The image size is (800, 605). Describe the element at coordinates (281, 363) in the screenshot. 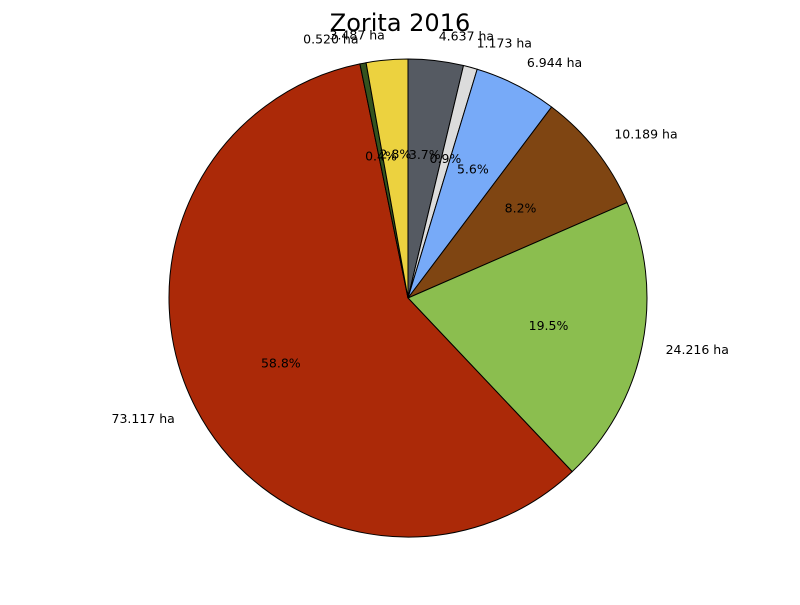

I see `slice-percent-label-5: 58.8%` at that location.